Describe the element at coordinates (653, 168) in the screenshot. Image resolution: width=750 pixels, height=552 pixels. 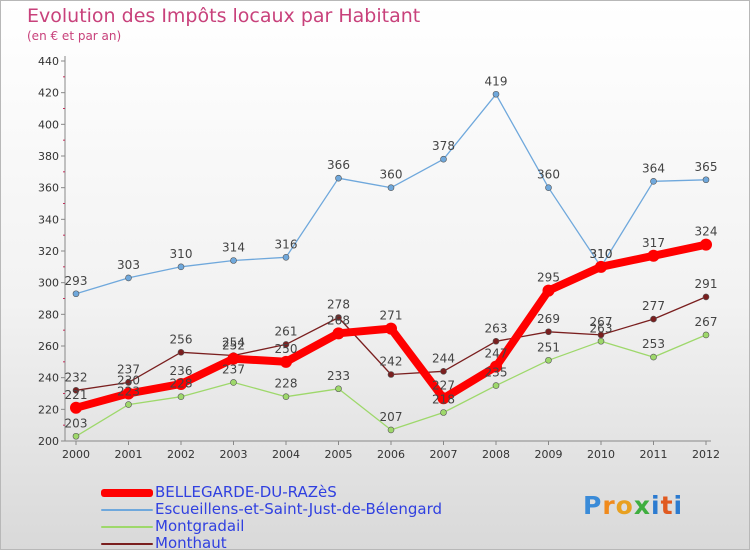
I see `data-label: 364` at that location.